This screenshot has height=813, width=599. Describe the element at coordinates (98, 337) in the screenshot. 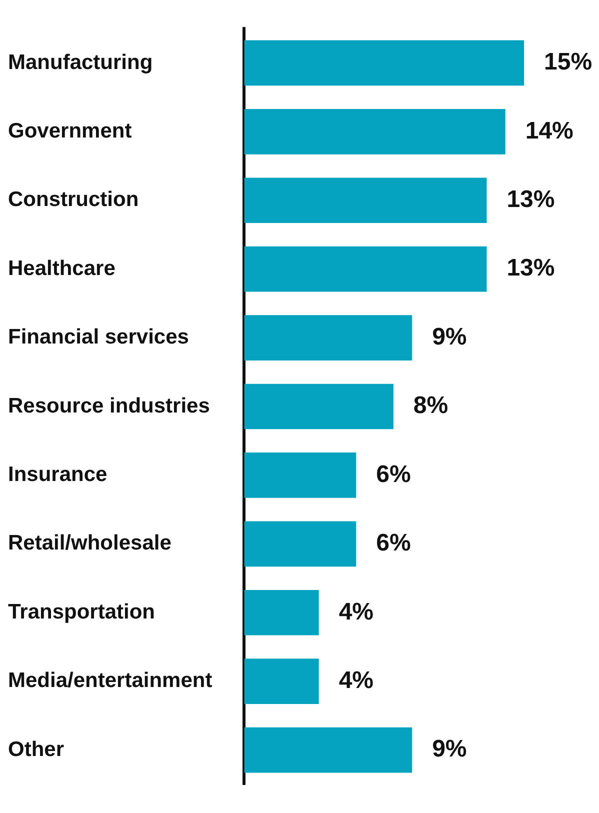

I see `y-tick-label: Financial services` at that location.